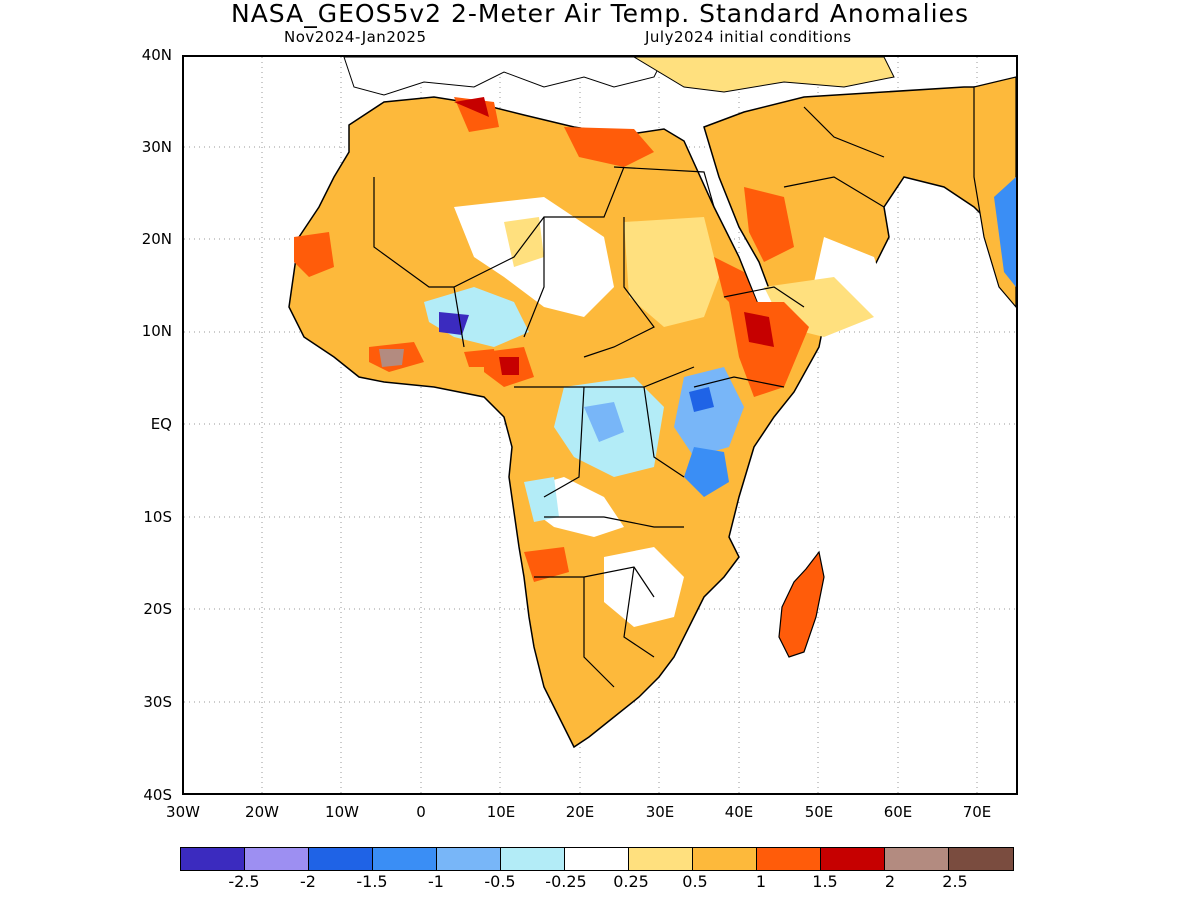  Describe the element at coordinates (501, 812) in the screenshot. I see `x-tick-label: 10E` at that location.